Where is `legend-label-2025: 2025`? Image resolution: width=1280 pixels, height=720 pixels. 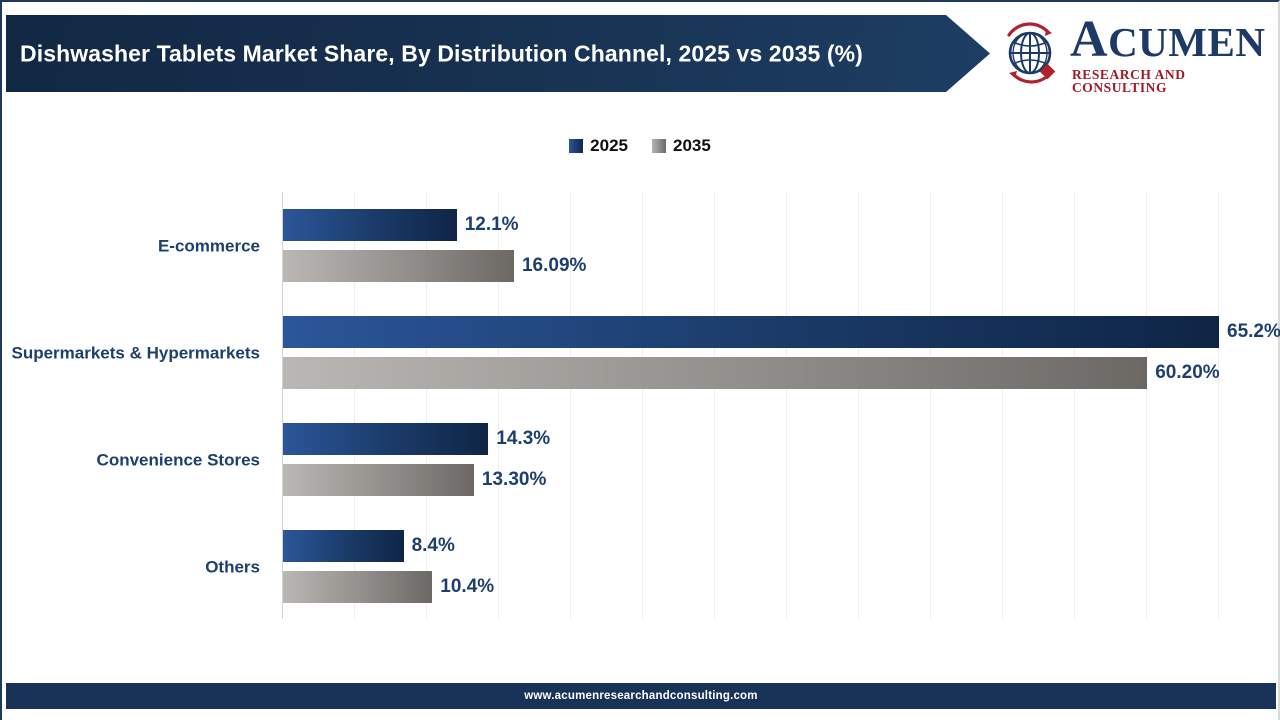 legend-label-2025: 2025 is located at coordinates (609, 145).